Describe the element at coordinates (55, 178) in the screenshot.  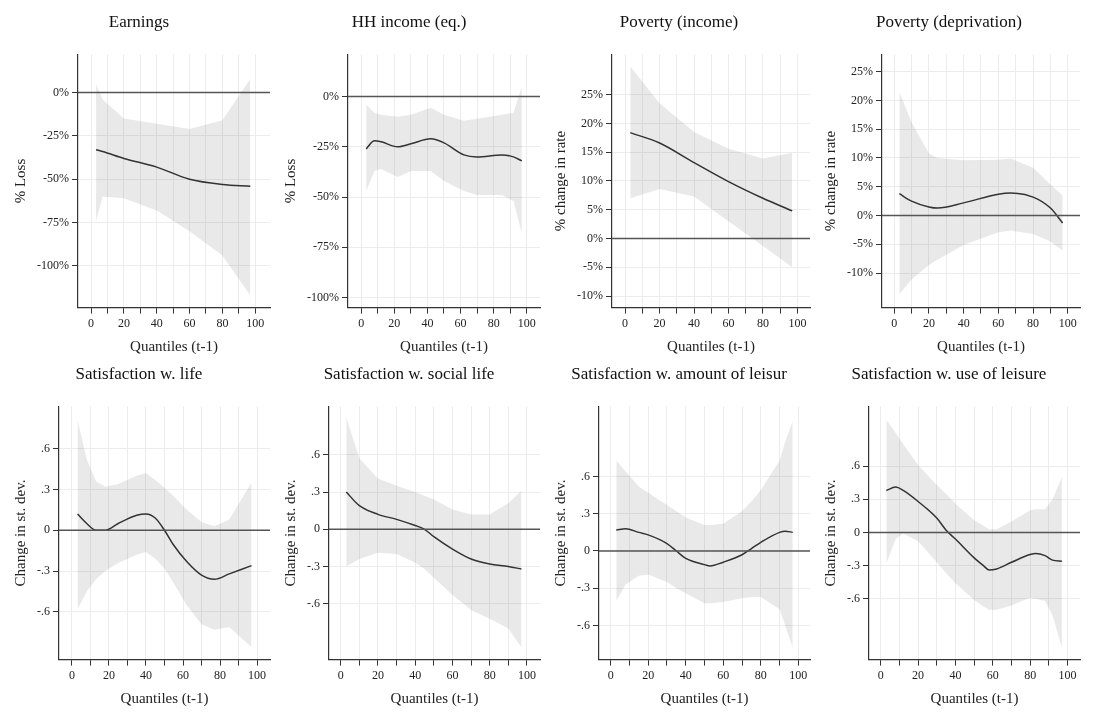
I see `y-tick-label: -50%` at that location.